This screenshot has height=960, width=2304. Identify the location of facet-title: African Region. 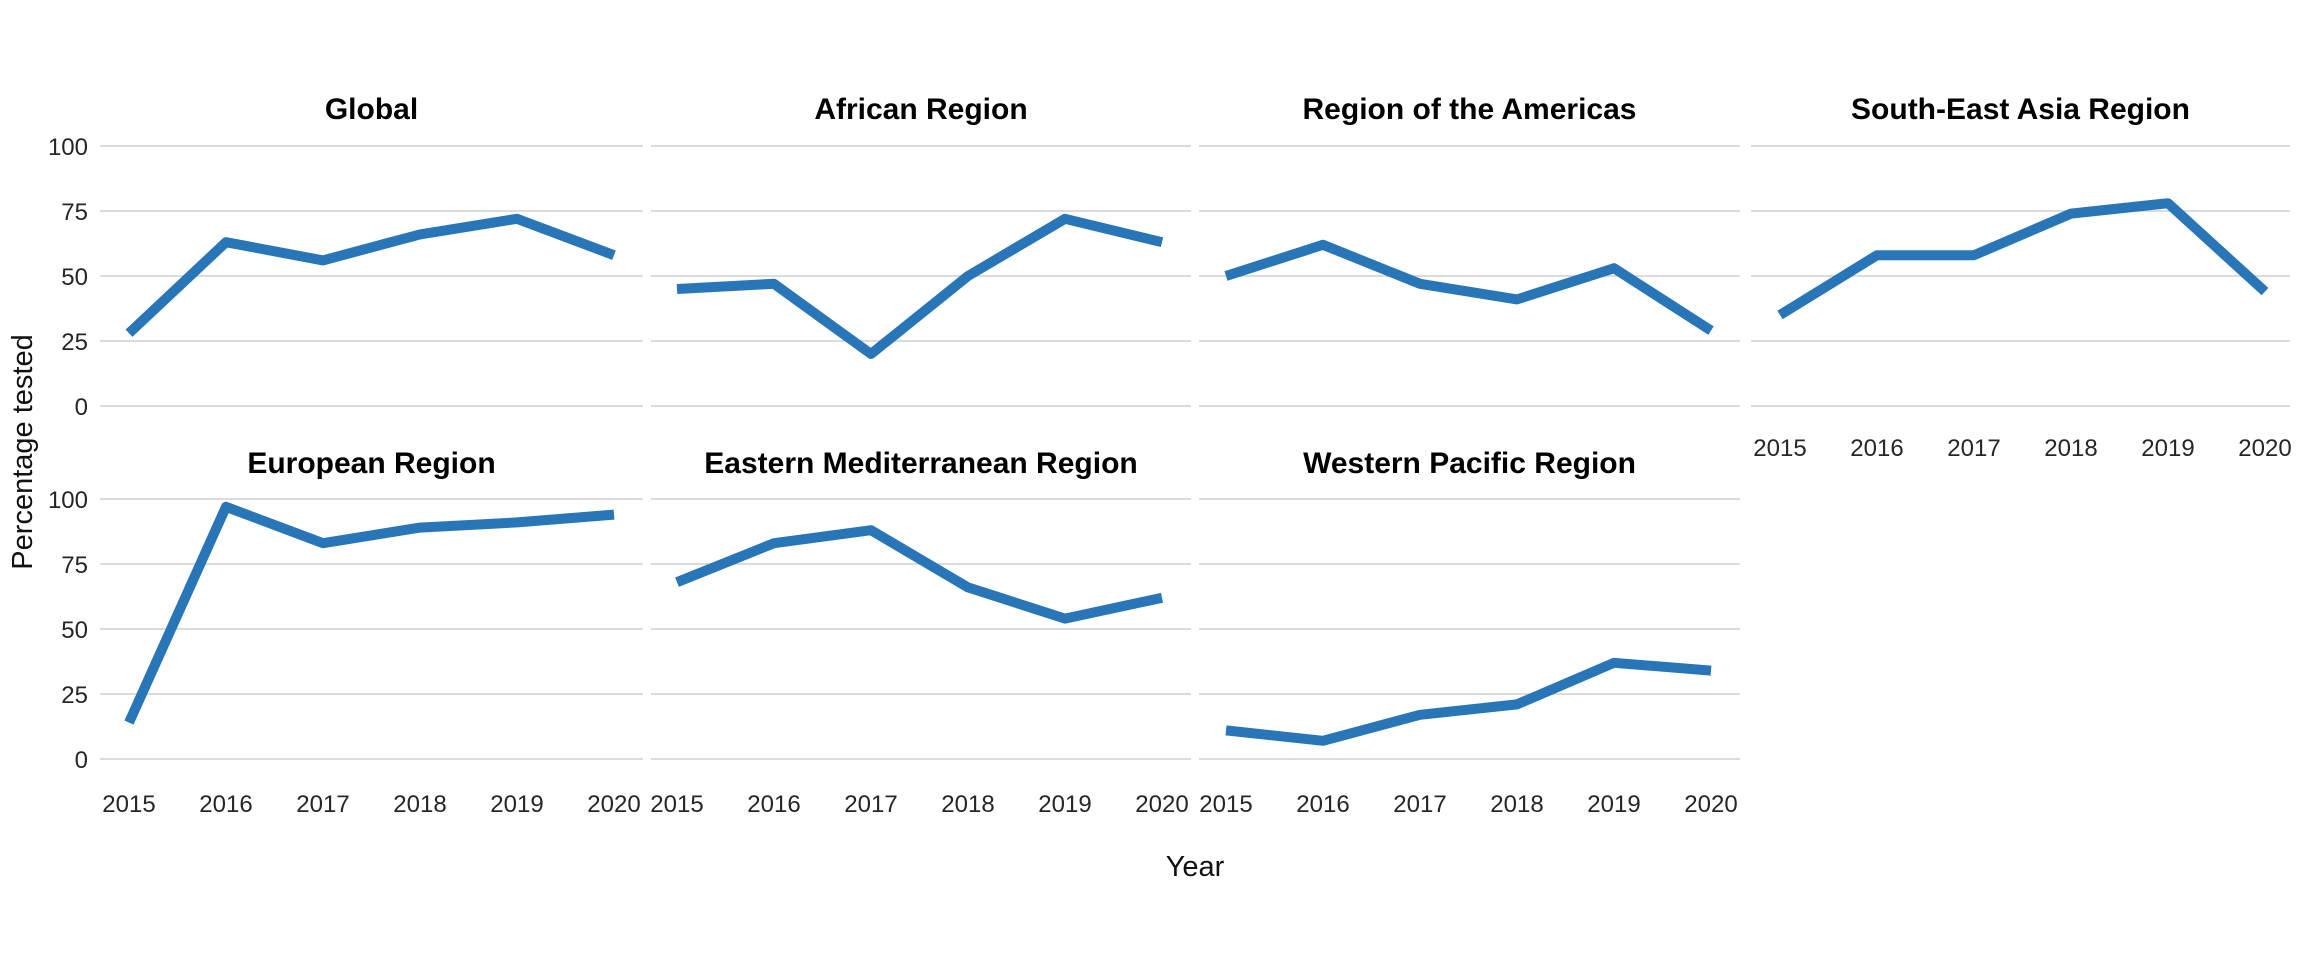
(920, 109).